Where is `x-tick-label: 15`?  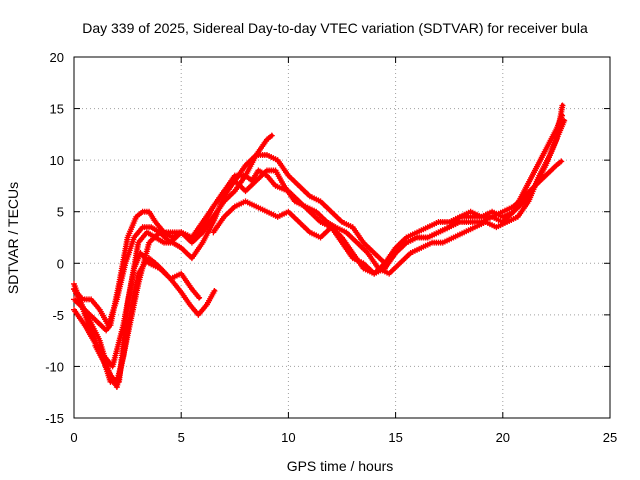
x-tick-label: 15 is located at coordinates (395, 437).